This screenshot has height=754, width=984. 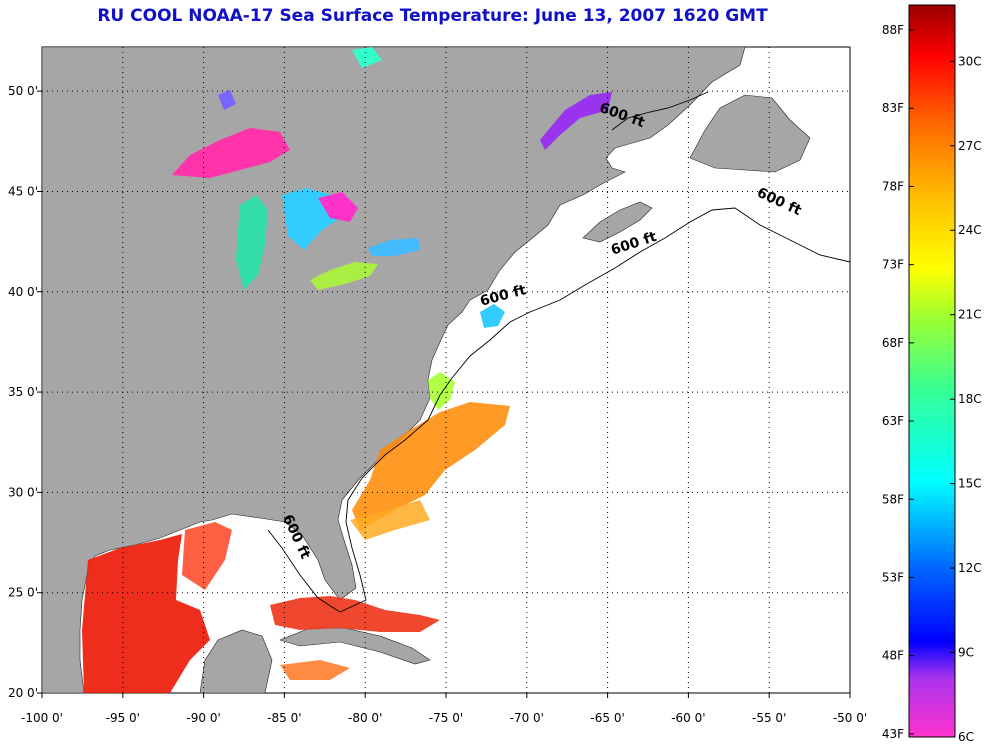 What do you see at coordinates (23, 292) in the screenshot?
I see `y-tick-label: 40 0'` at bounding box center [23, 292].